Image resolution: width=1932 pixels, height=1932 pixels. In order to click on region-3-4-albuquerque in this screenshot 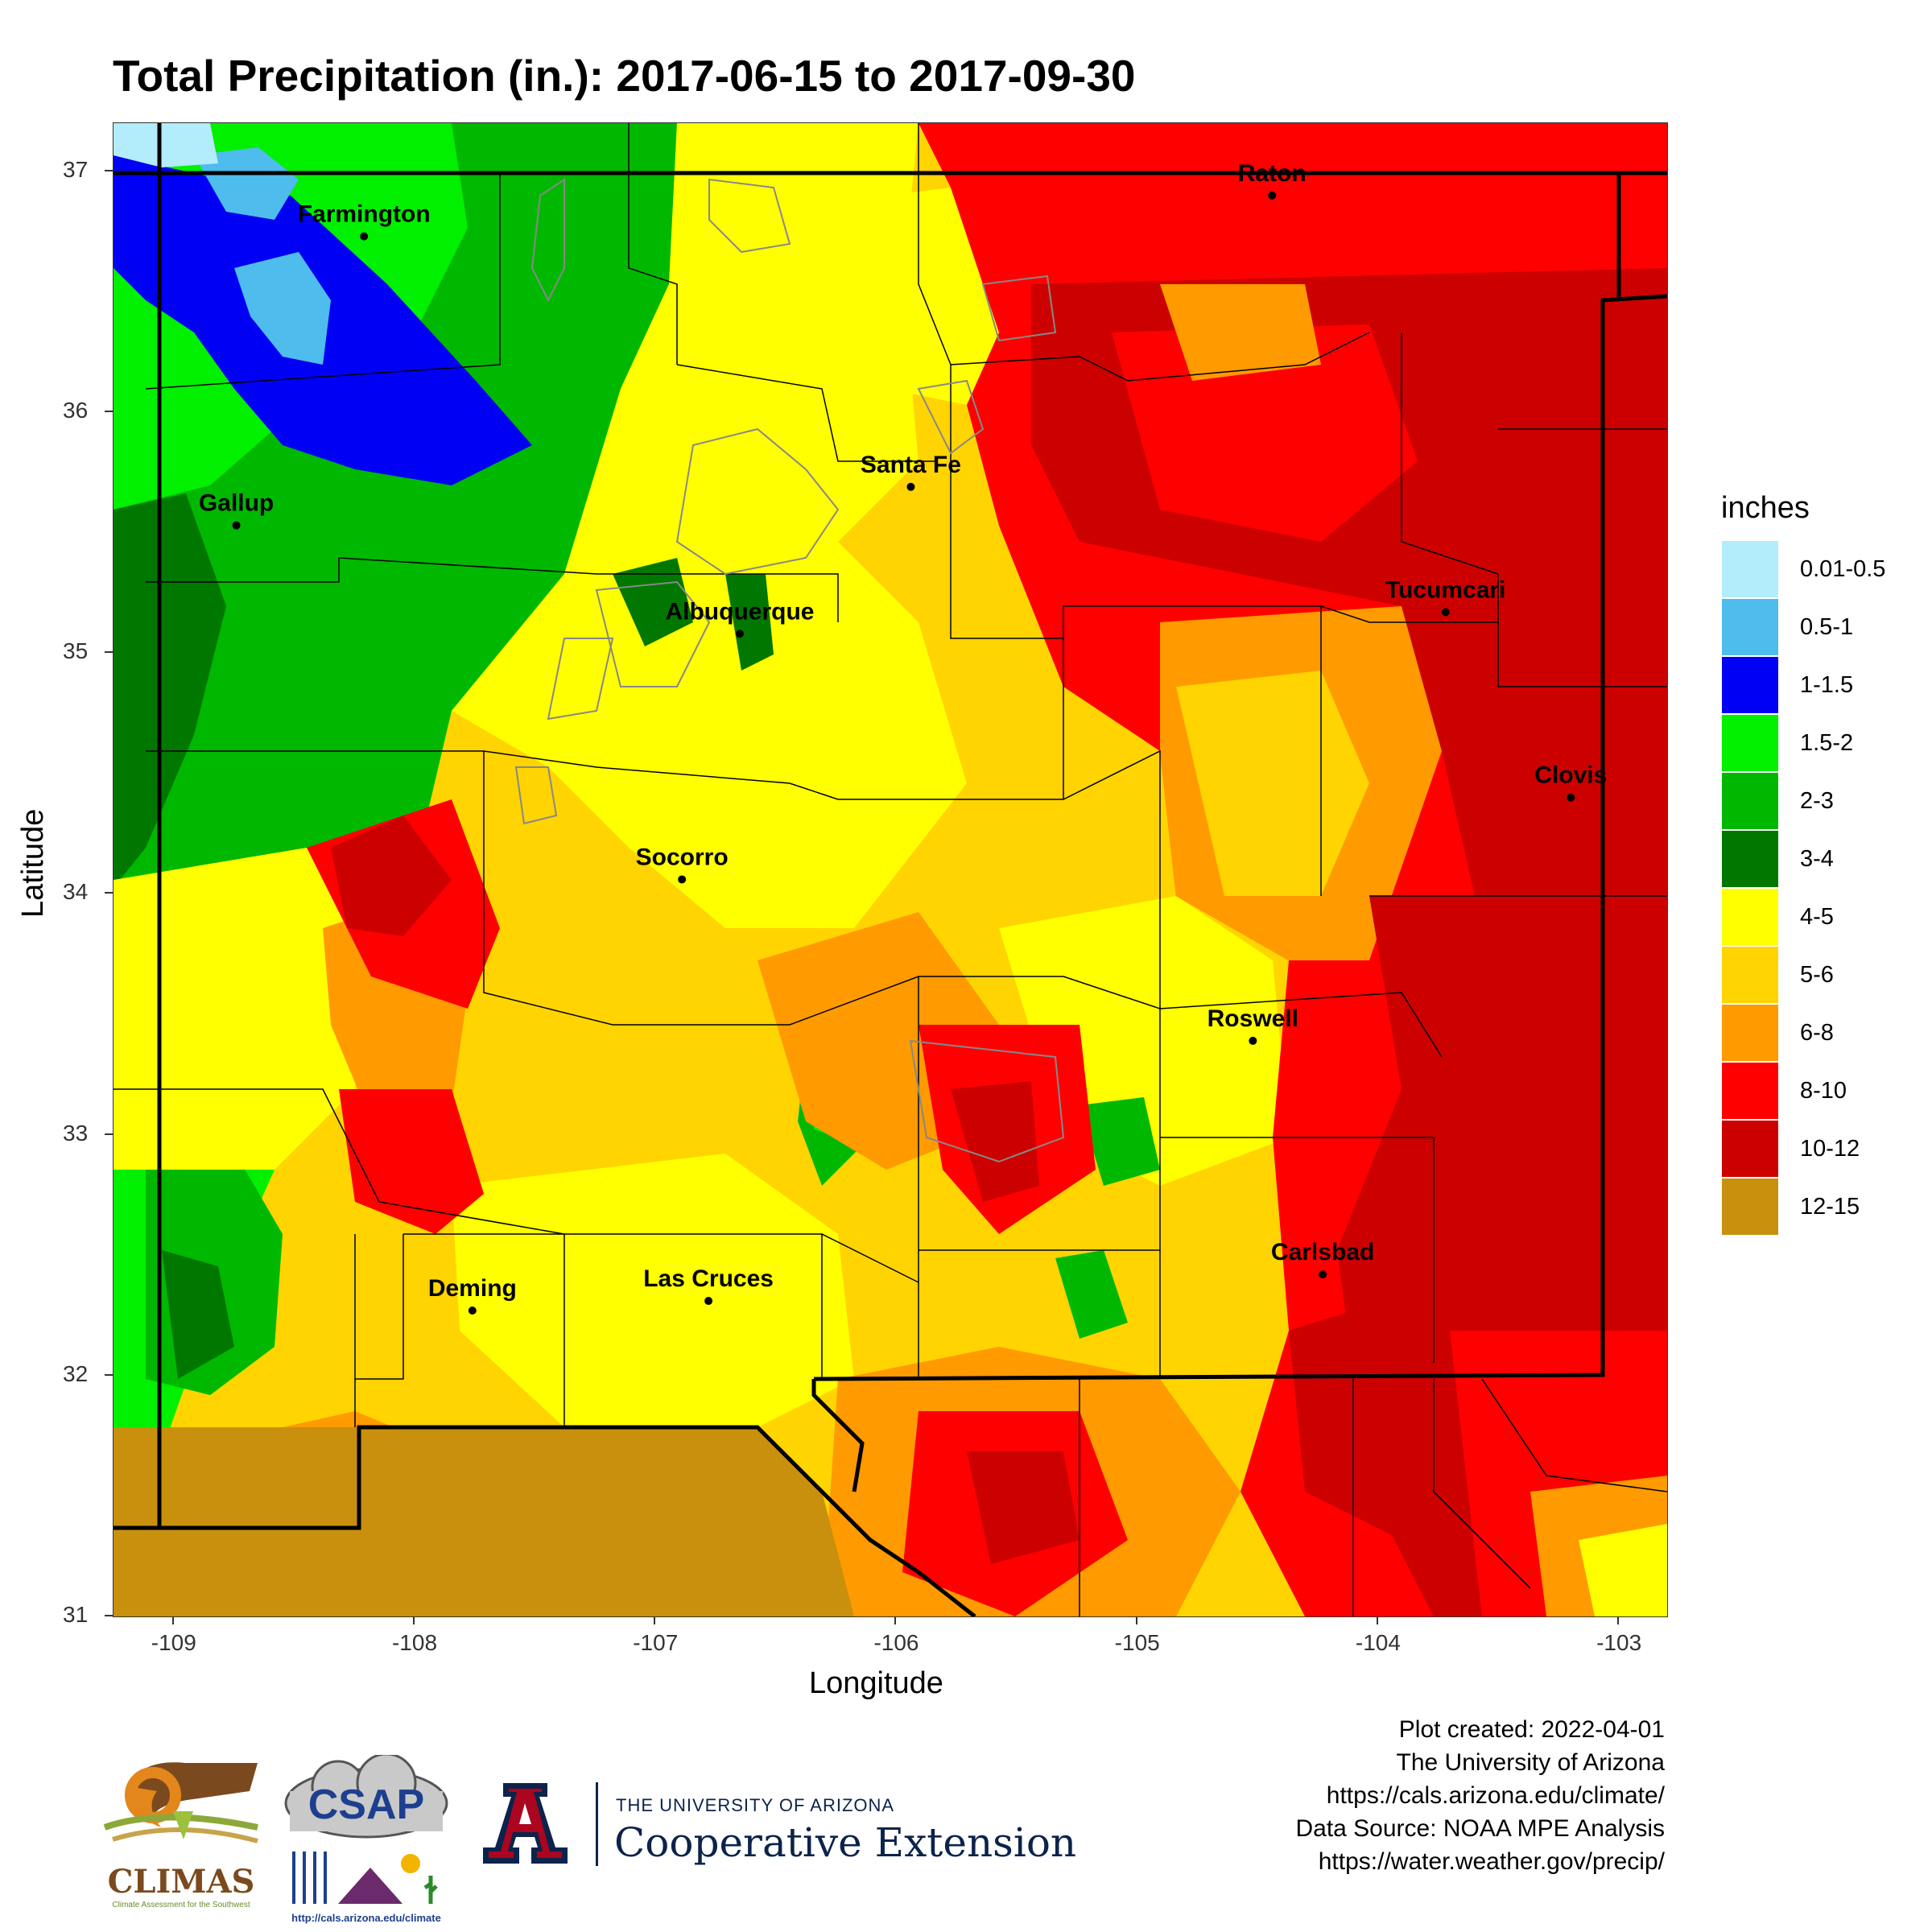, I will do `click(653, 602)`.